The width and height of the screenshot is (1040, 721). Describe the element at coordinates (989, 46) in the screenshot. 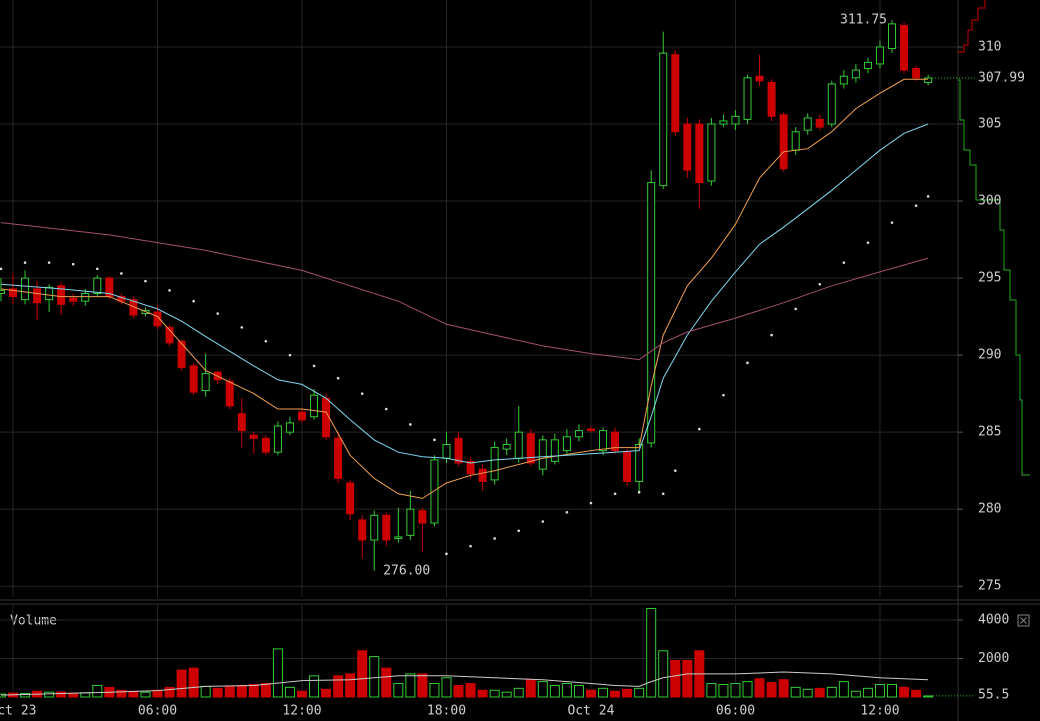

I see `y-tick-label: 310` at that location.